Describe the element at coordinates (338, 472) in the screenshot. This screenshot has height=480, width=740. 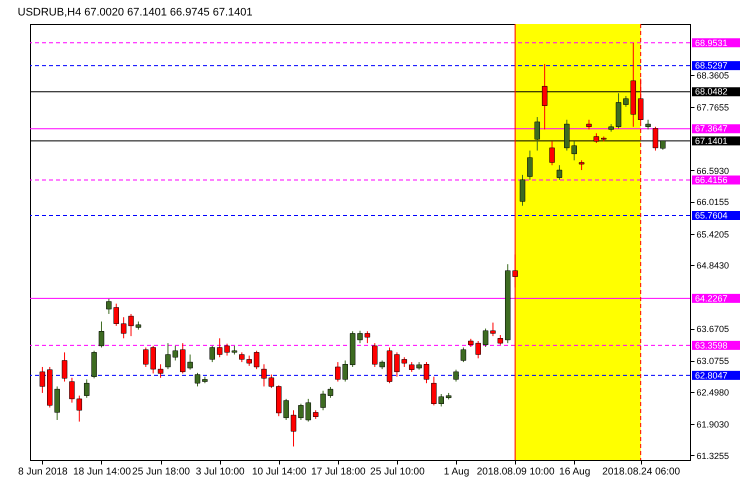
I see `x-tick-label: 17 Jul 18:00` at that location.